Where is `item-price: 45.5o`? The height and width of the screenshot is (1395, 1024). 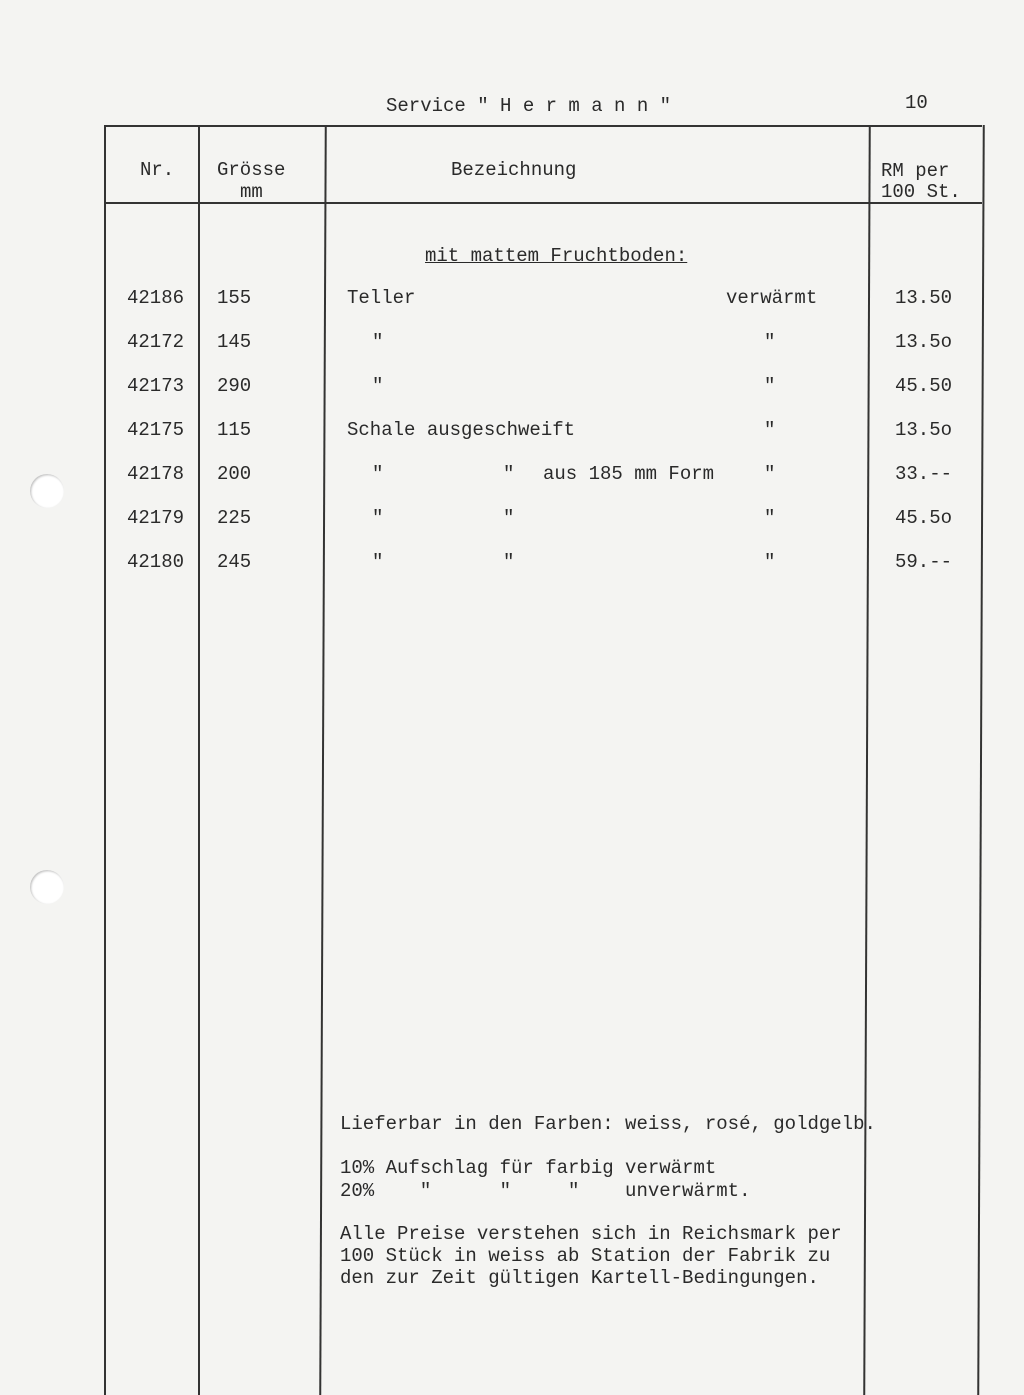
item-price: 45.5o is located at coordinates (924, 518).